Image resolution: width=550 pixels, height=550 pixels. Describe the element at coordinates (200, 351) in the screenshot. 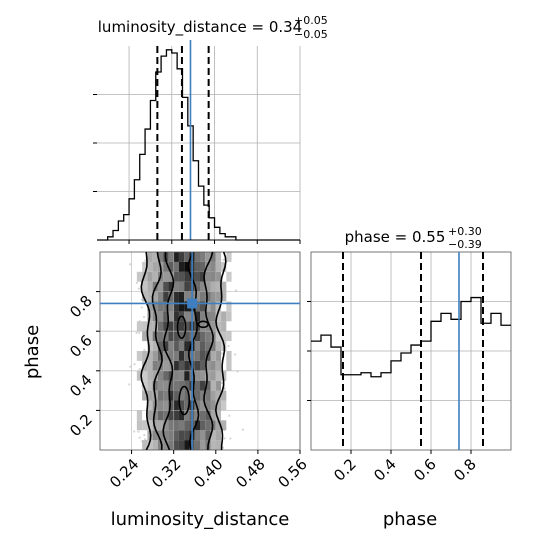

I see `joint-truth` at that location.